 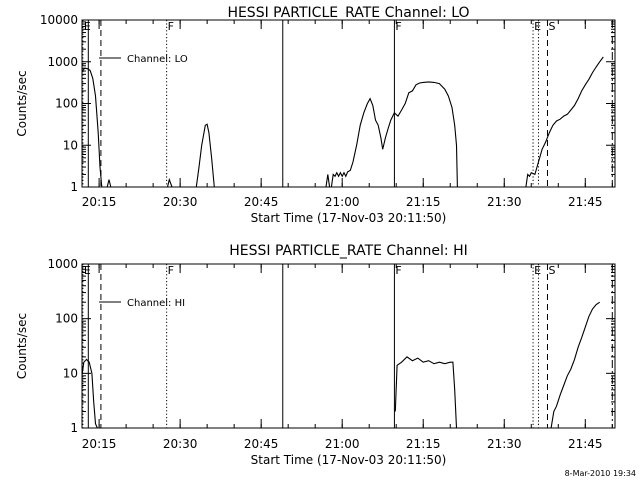 I want to click on chart-title: HESSI PARTICLE_RATE Channel: HI, so click(x=348, y=251).